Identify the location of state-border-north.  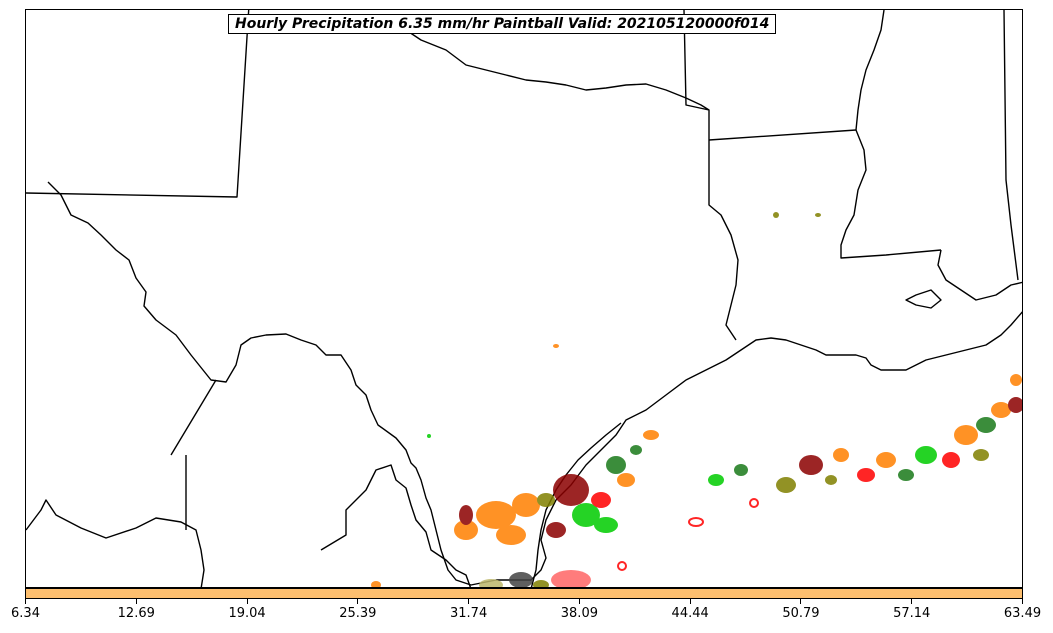
(138, 104).